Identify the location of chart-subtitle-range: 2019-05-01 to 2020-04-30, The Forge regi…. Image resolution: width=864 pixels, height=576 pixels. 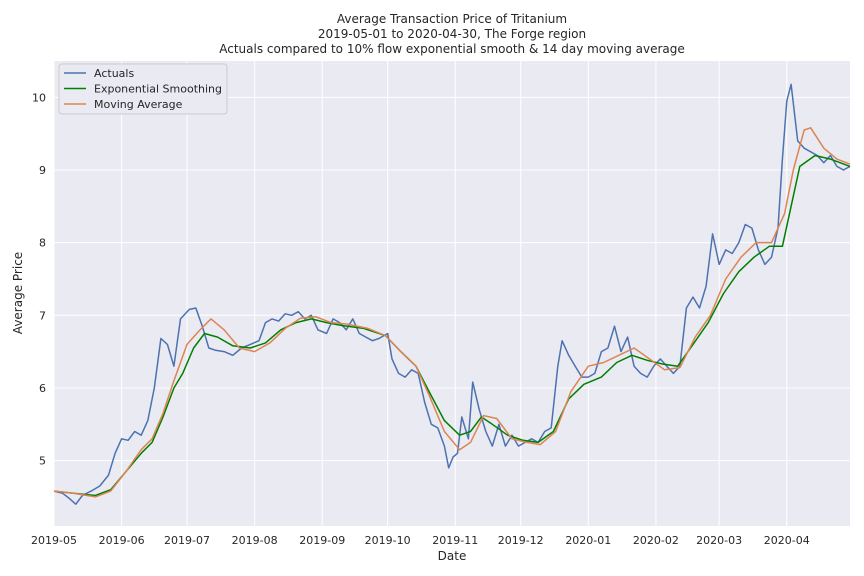
(452, 34).